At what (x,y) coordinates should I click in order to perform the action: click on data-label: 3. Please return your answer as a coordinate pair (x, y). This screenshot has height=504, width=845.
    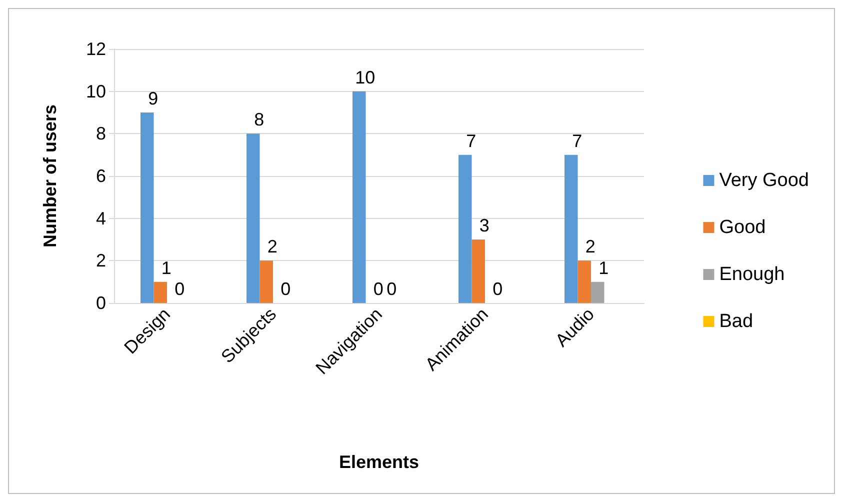
    Looking at the image, I should click on (484, 226).